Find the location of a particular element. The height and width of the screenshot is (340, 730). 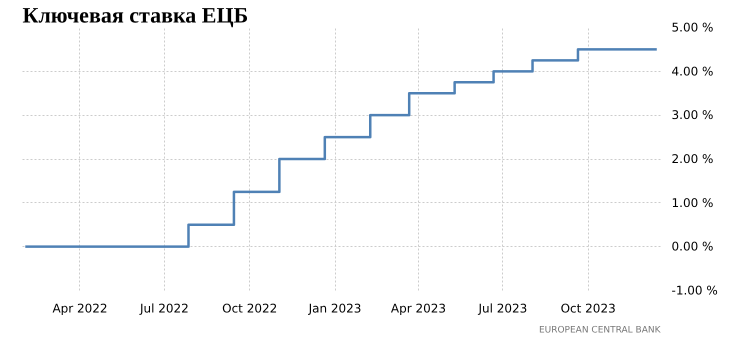

y-tick-label: 1.00 % is located at coordinates (693, 203).